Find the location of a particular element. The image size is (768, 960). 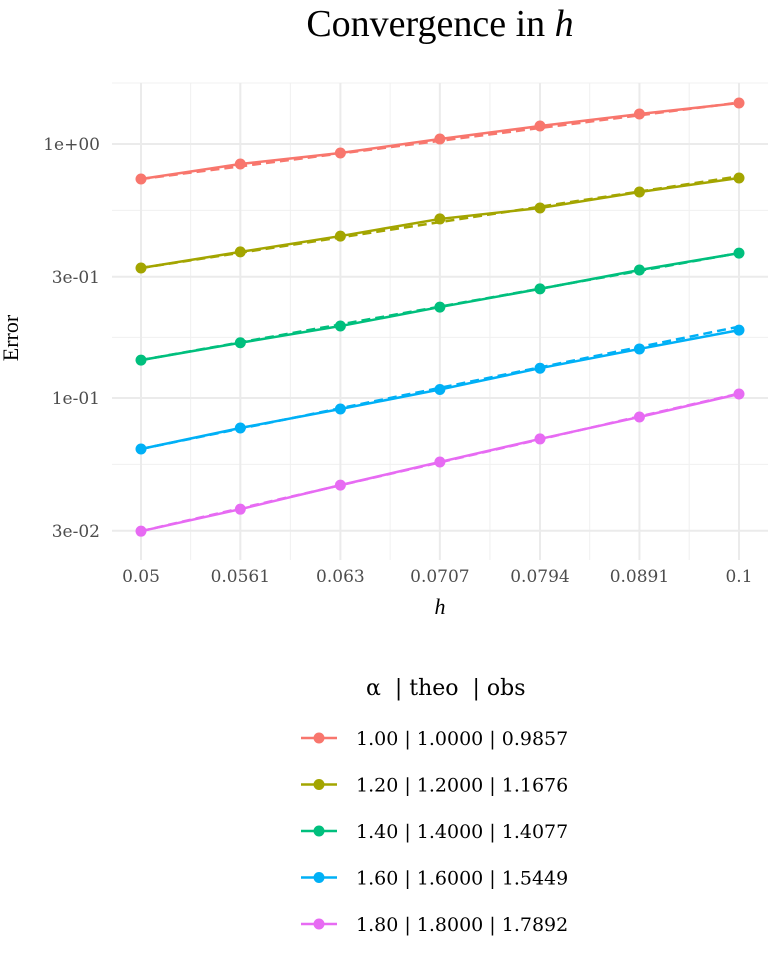

legend-item: 1.00 | 1.0000 | 0.9857 is located at coordinates (434, 739).